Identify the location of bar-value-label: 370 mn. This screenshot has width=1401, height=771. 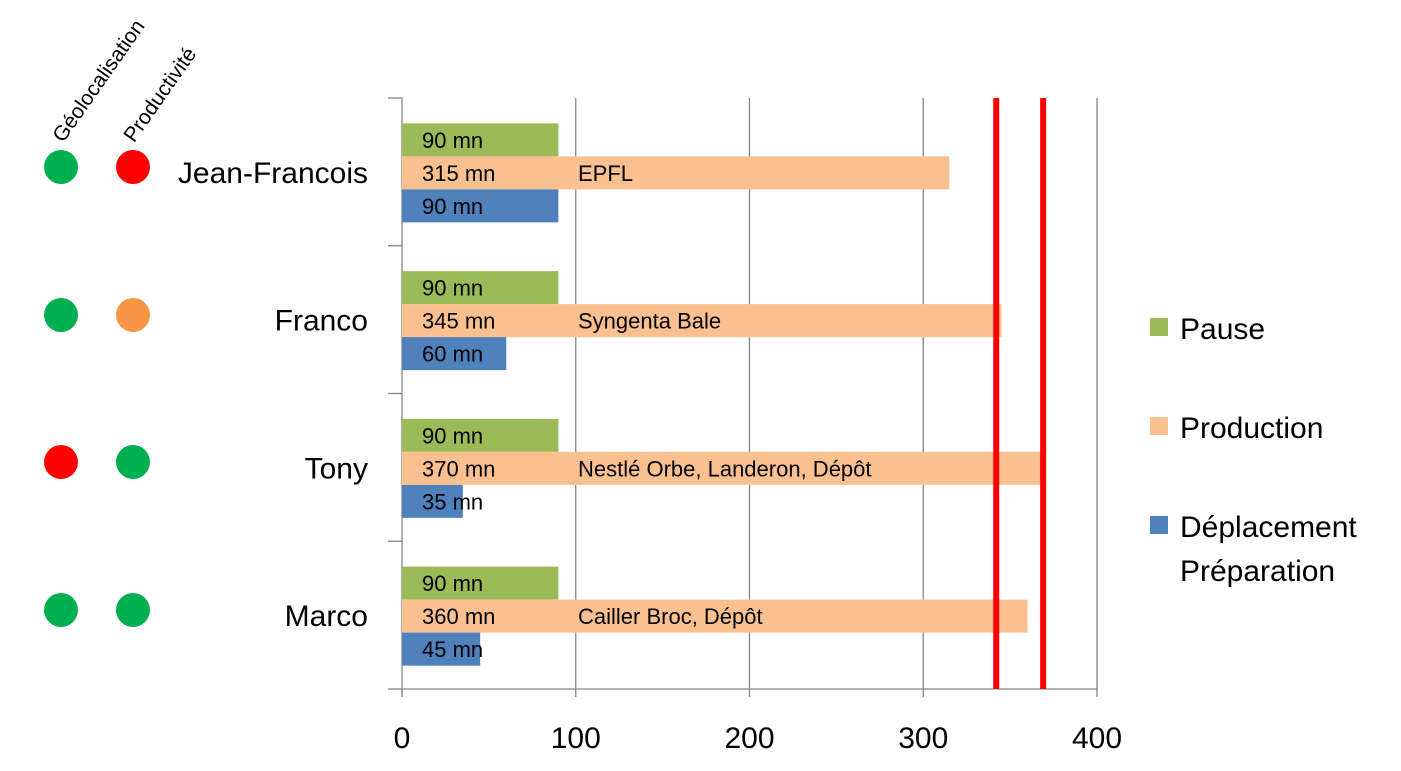
(458, 468).